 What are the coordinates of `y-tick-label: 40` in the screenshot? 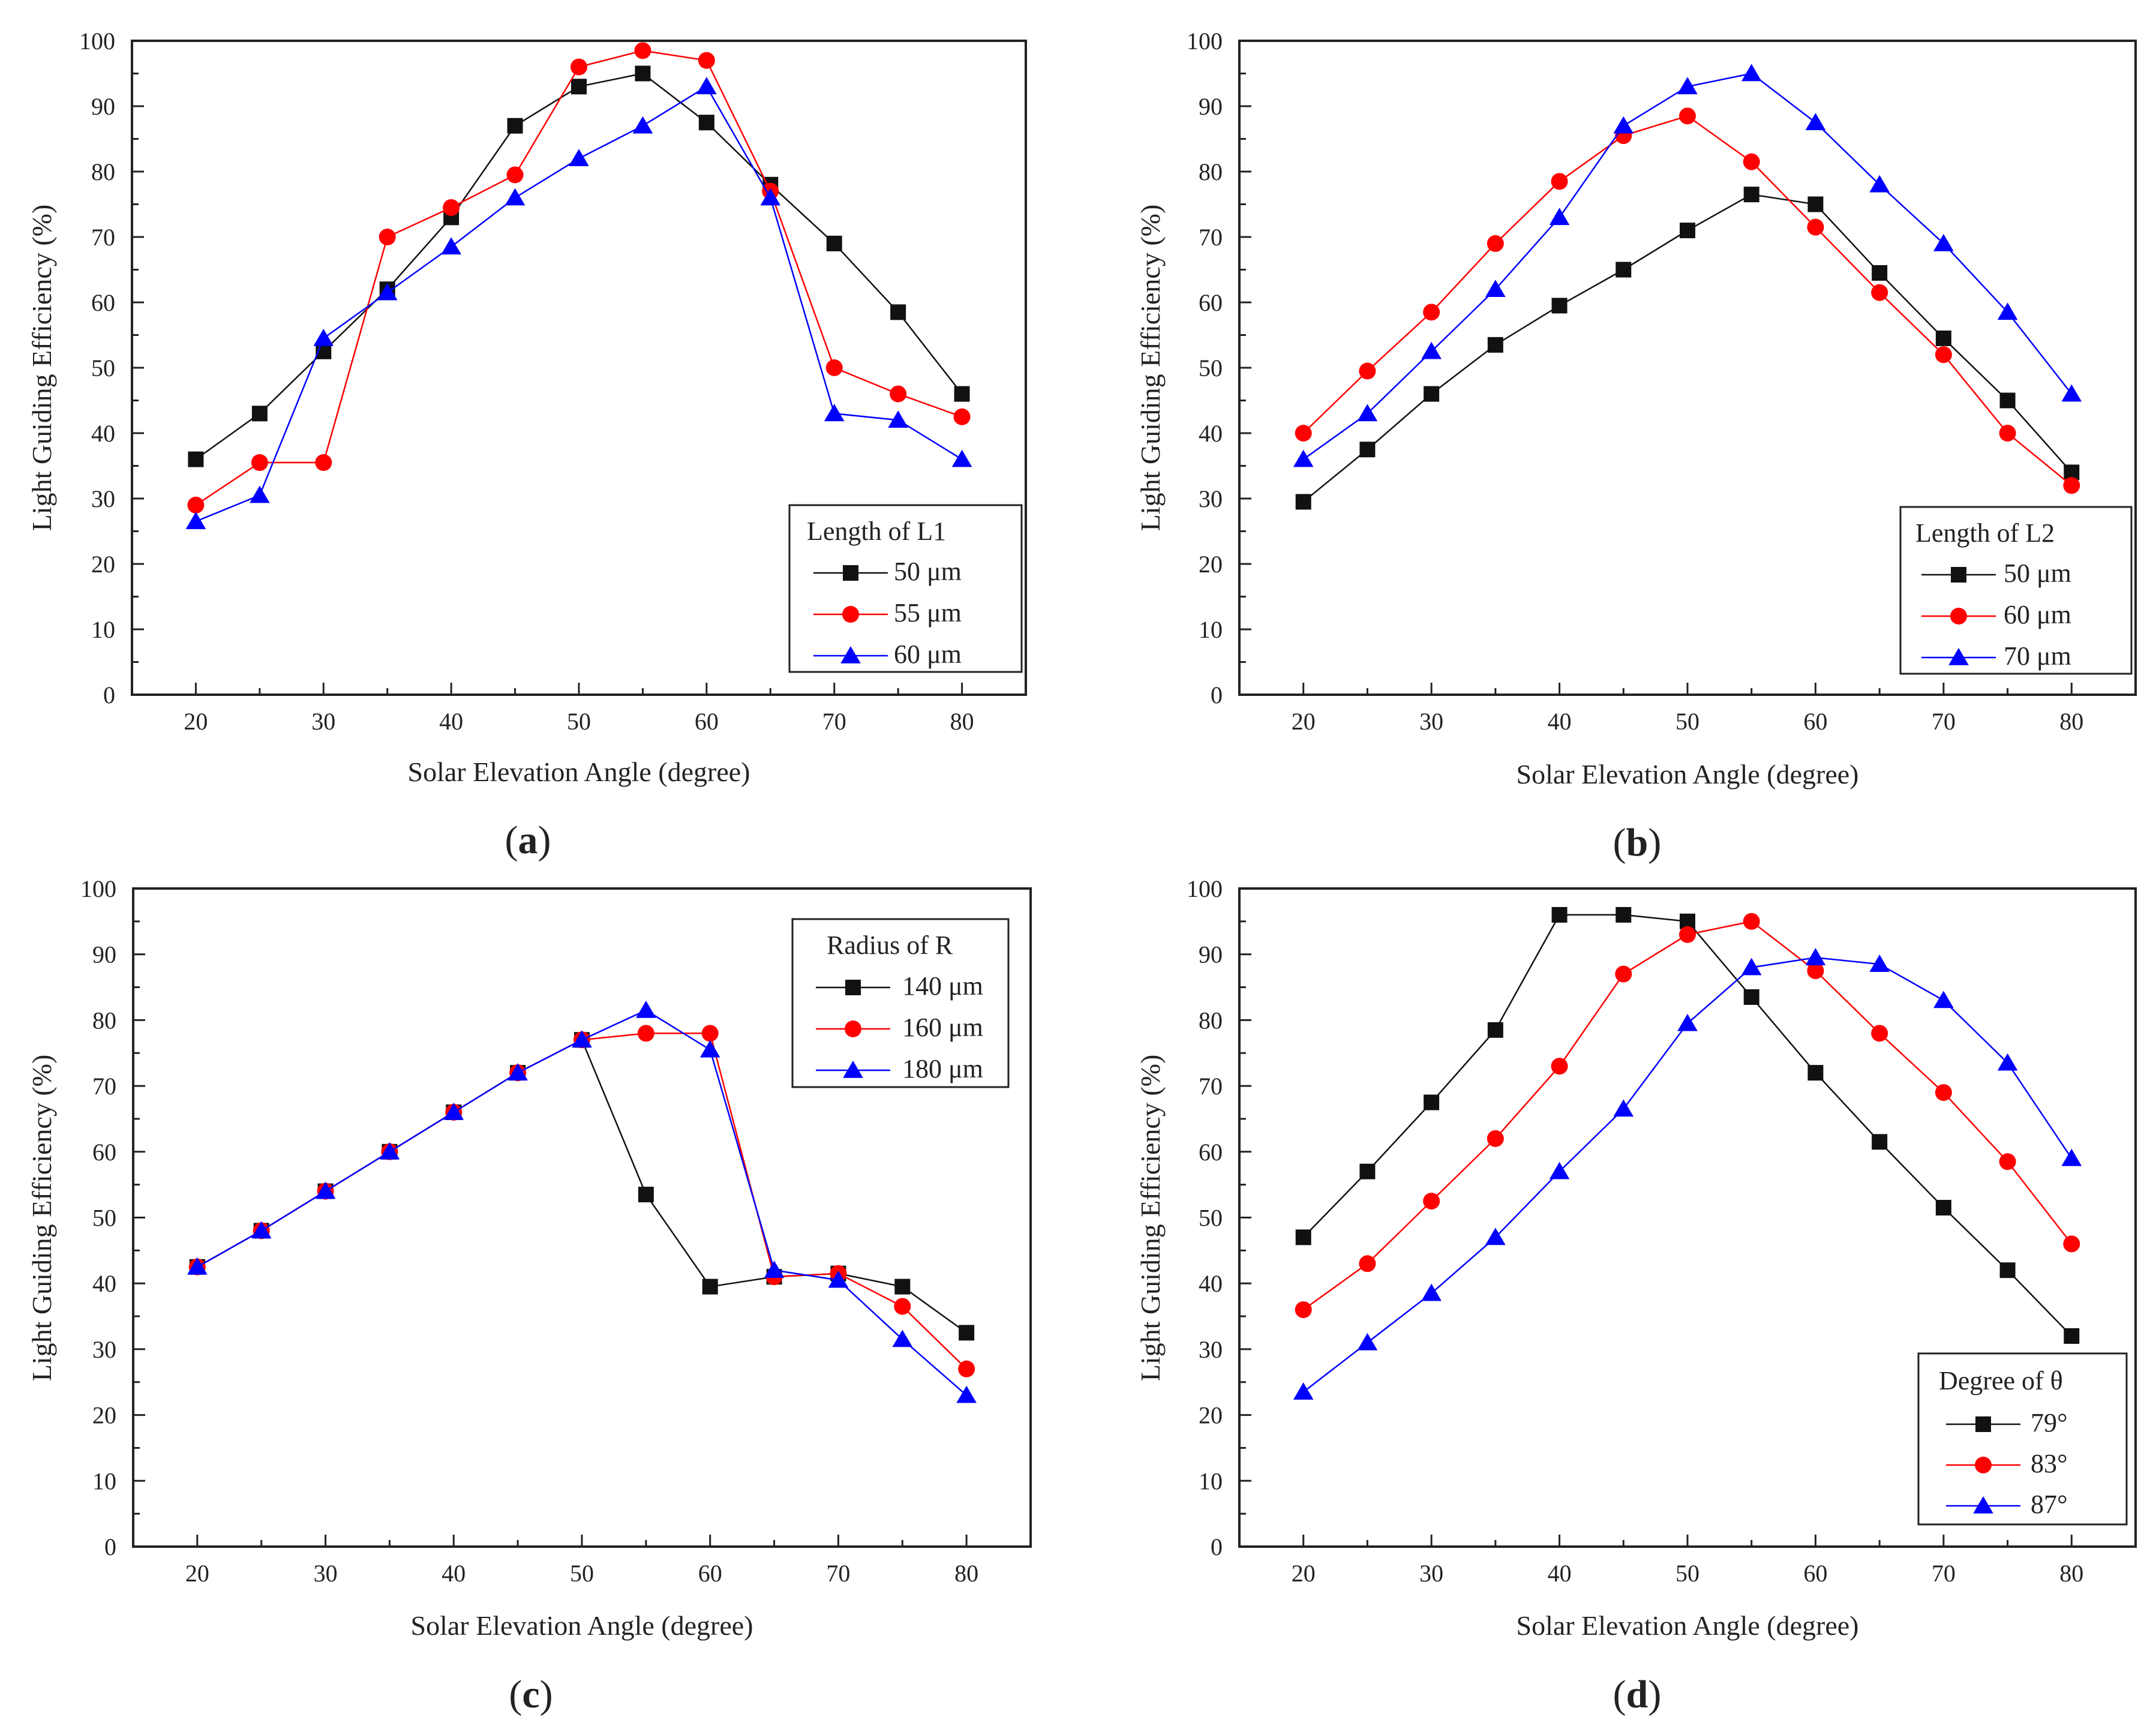 It's located at (103, 433).